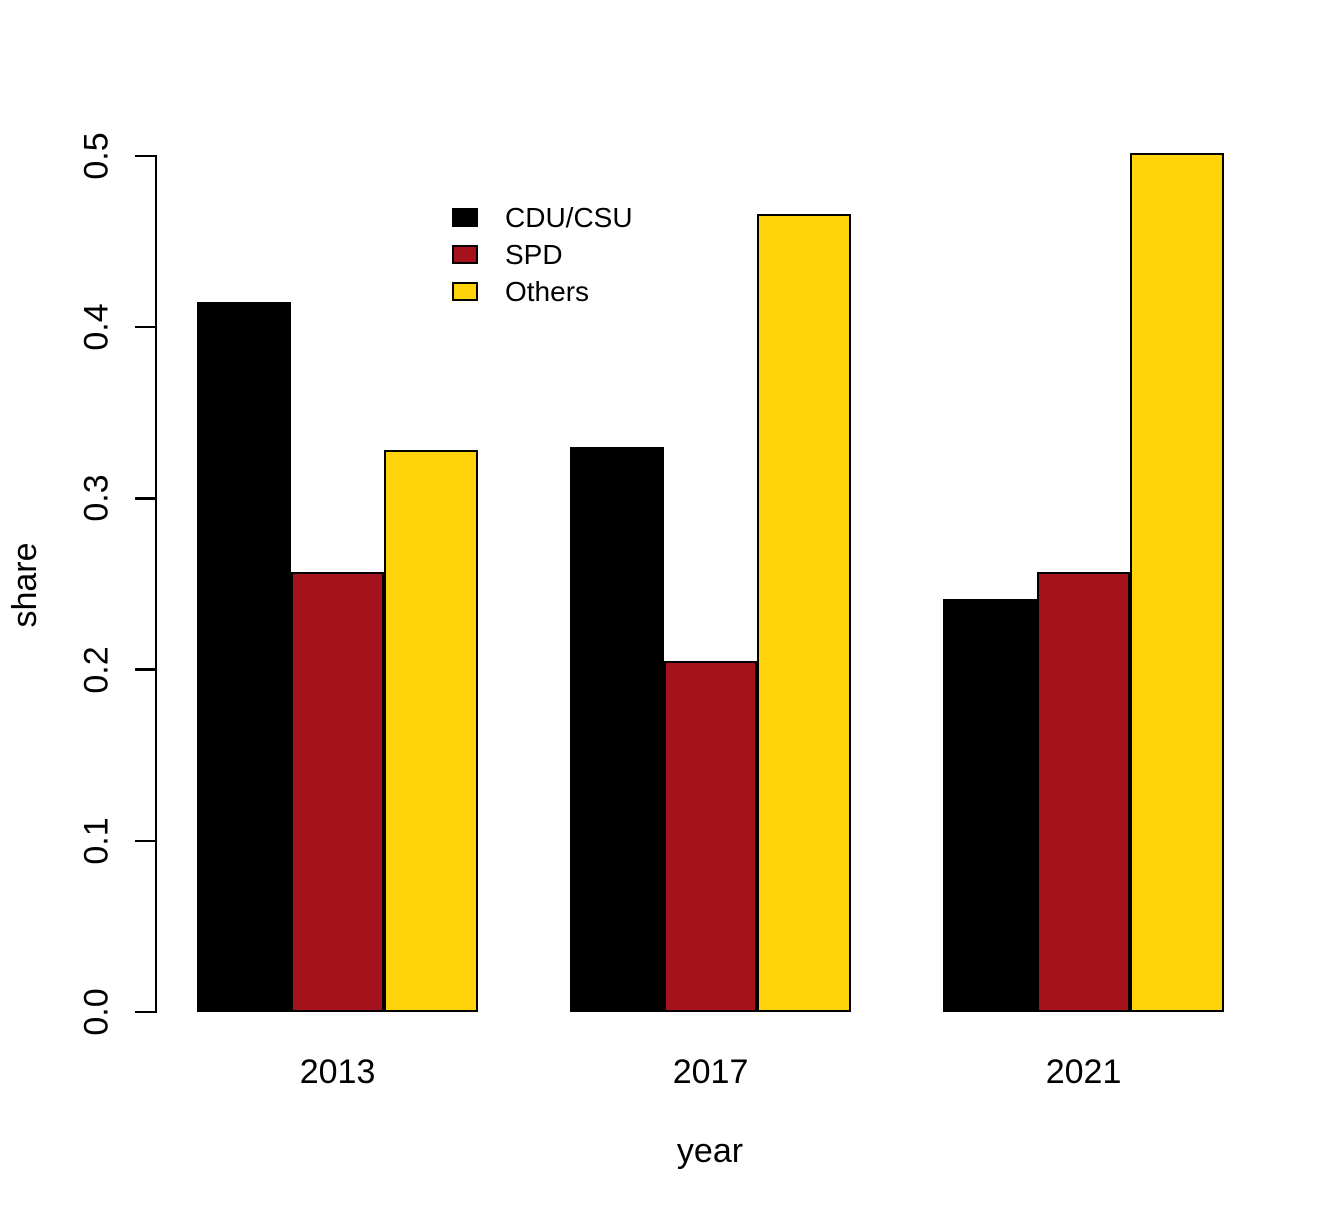 The height and width of the screenshot is (1209, 1344). What do you see at coordinates (337, 792) in the screenshot?
I see `bar-2013-spd` at bounding box center [337, 792].